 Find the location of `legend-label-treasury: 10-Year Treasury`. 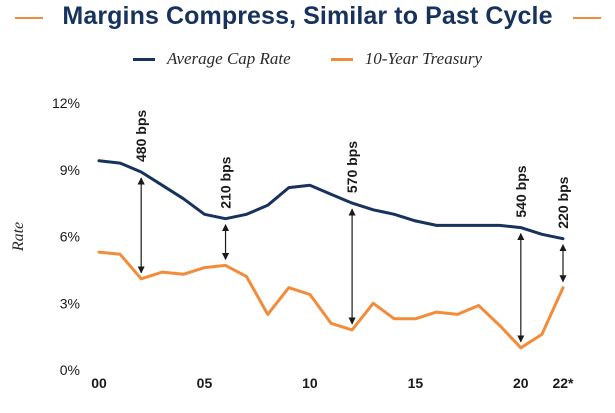

legend-label-treasury: 10-Year Treasury is located at coordinates (423, 58).